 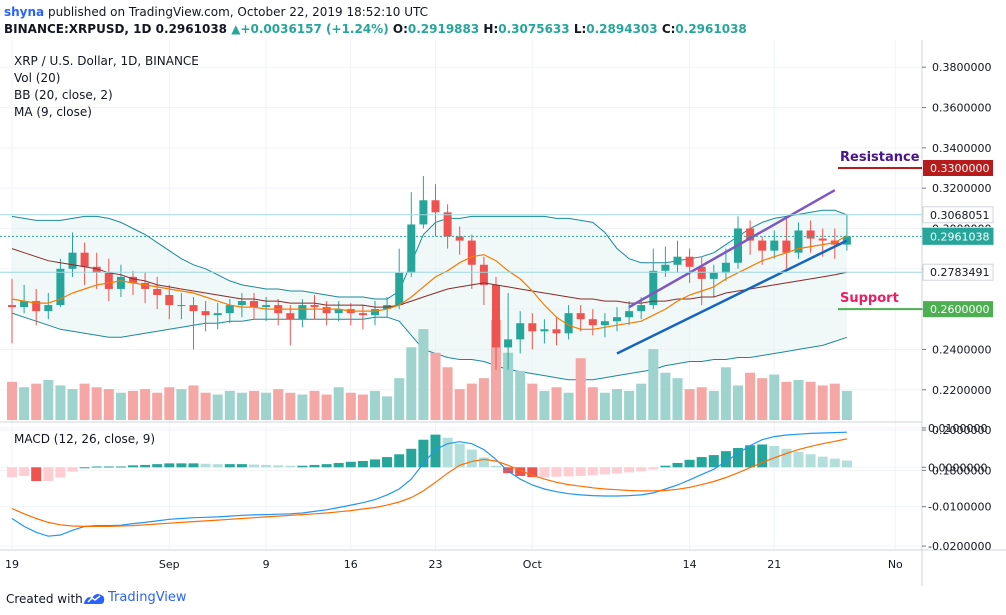 I want to click on open-value: 0.2919883, so click(x=443, y=29).